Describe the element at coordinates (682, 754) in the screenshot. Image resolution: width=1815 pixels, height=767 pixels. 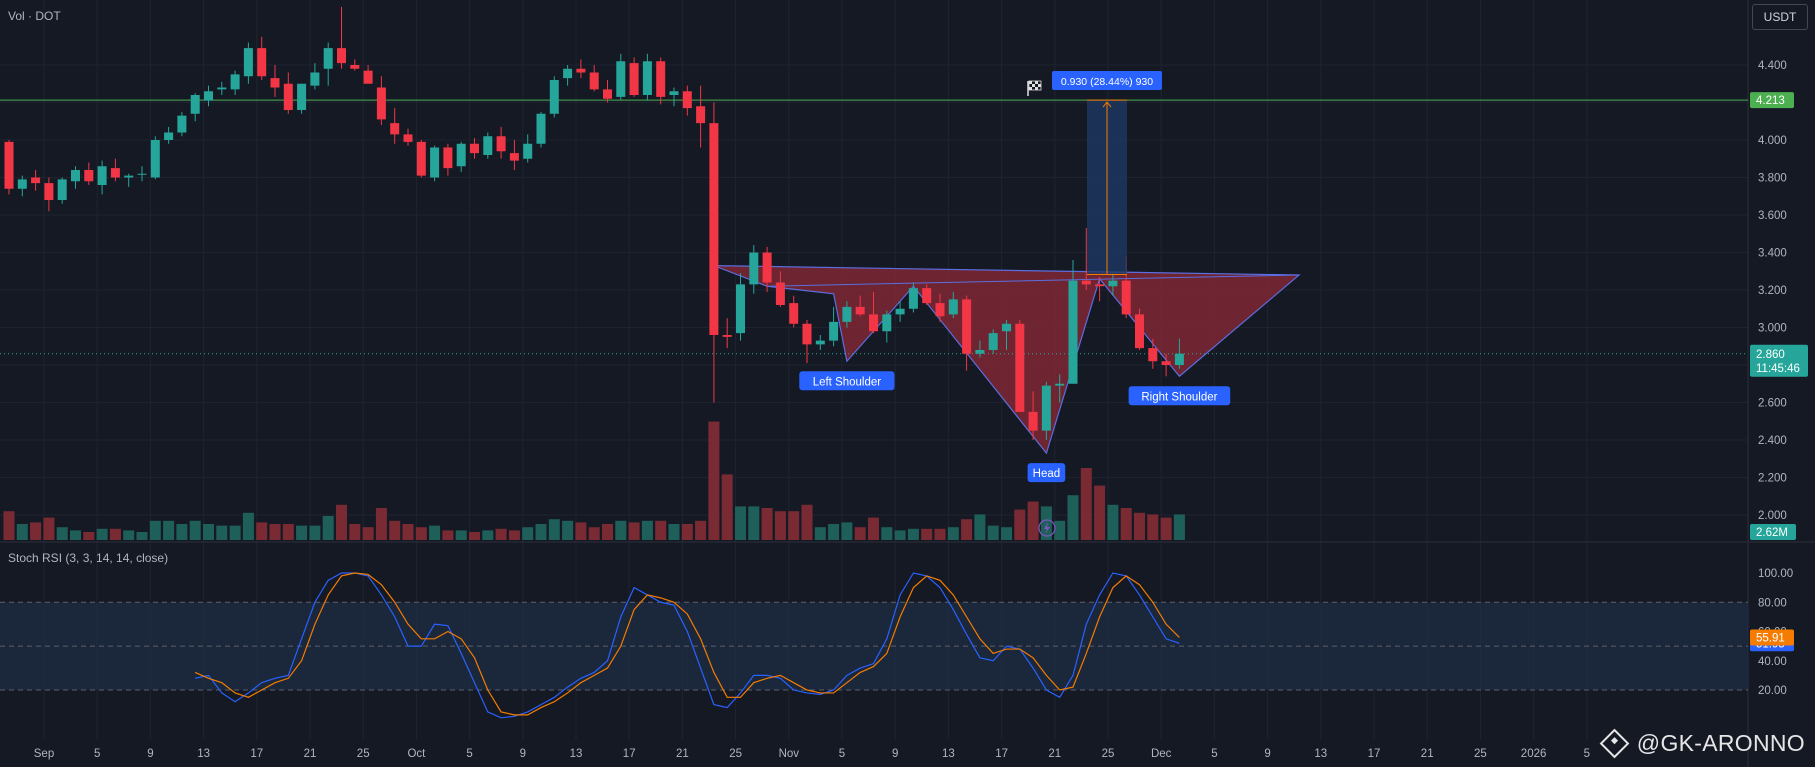
I see `time-tick-label: 21` at that location.